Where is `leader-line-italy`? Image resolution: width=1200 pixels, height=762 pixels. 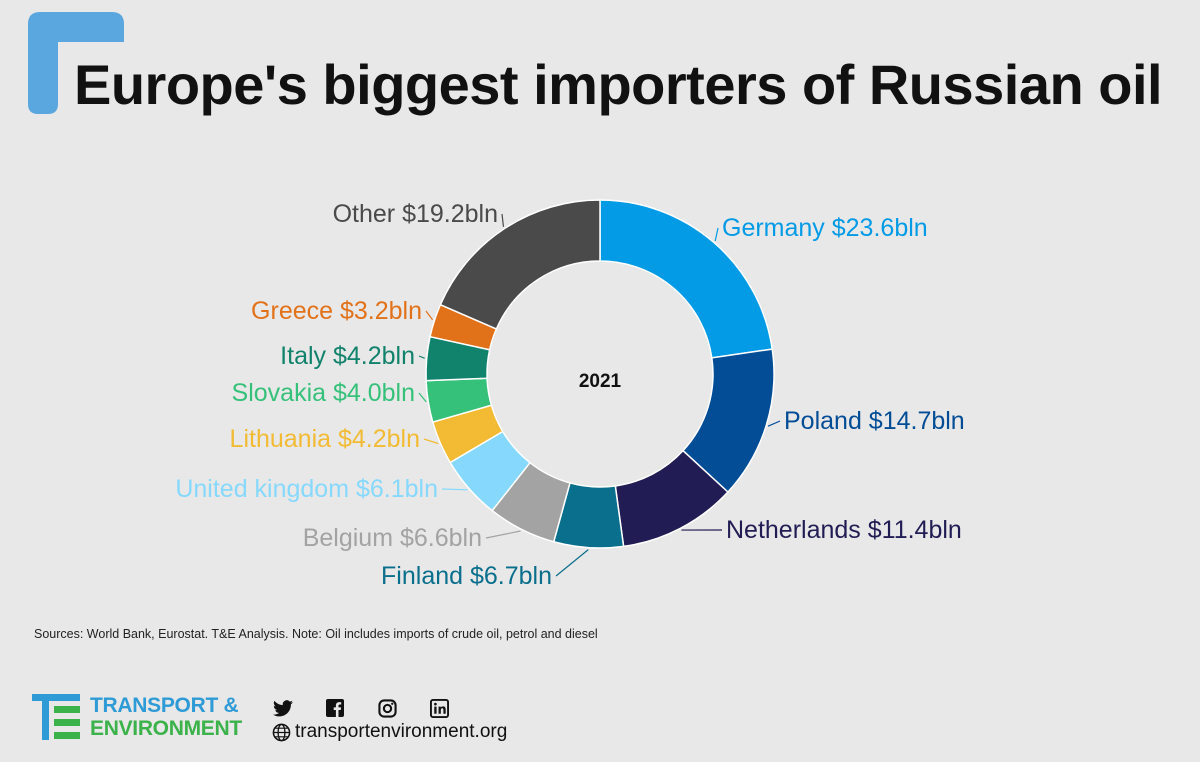
leader-line-italy is located at coordinates (421, 357).